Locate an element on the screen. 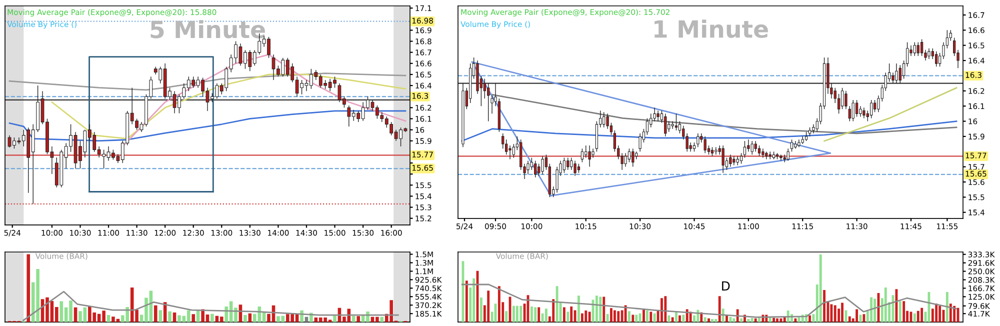 The image size is (1000, 326). chart-title: 5 Minute is located at coordinates (207, 29).